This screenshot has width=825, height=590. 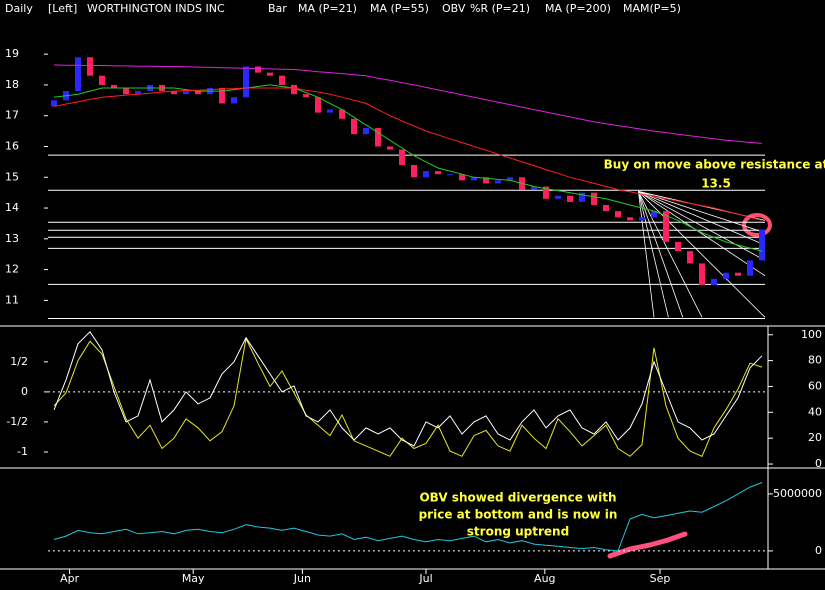 I want to click on legend-entry: MA (P=200), so click(x=578, y=8).